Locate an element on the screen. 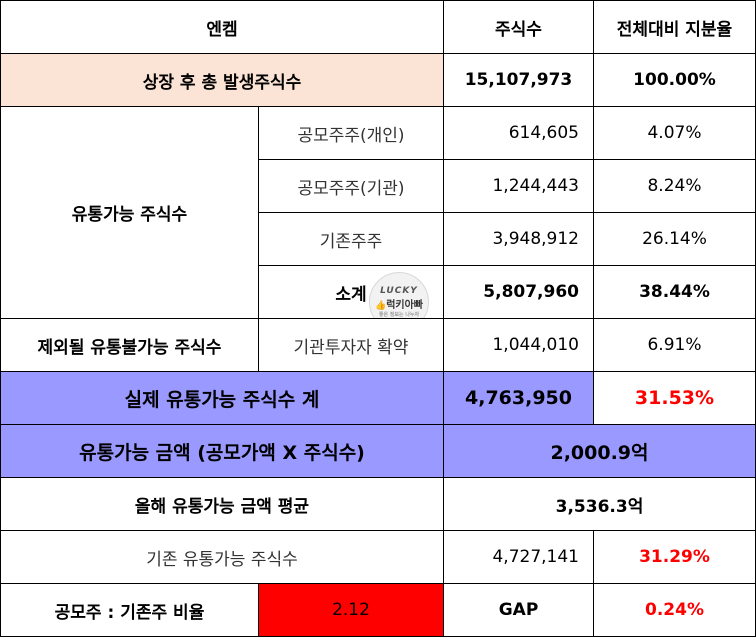 This screenshot has width=756, height=637. table-row: 기존주주 3,948,912 26.14% is located at coordinates (378, 239).